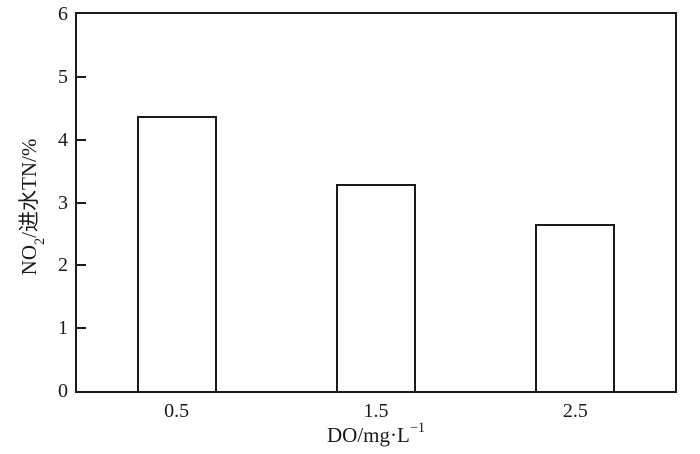  I want to click on y-tick-label: 1, so click(63, 328).